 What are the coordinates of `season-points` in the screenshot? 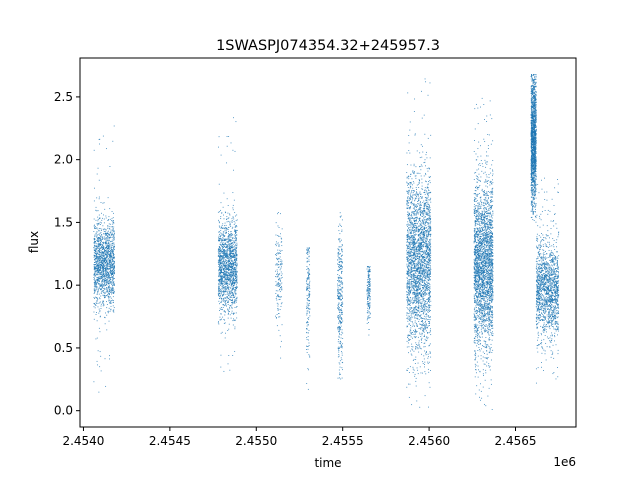 It's located at (308, 318).